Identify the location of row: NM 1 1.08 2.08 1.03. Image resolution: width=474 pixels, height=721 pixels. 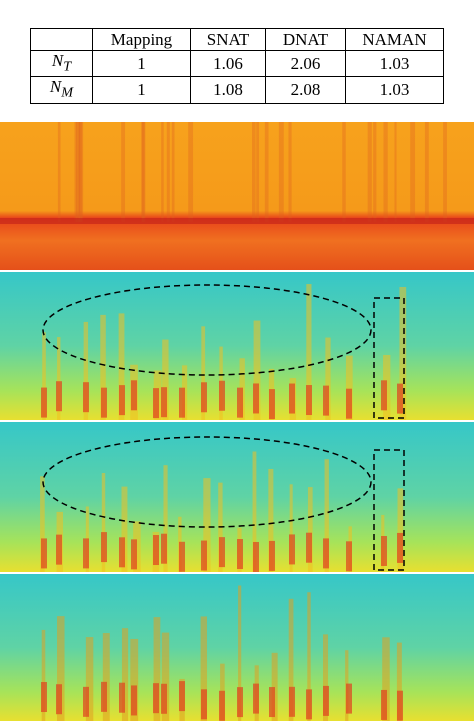
(237, 90).